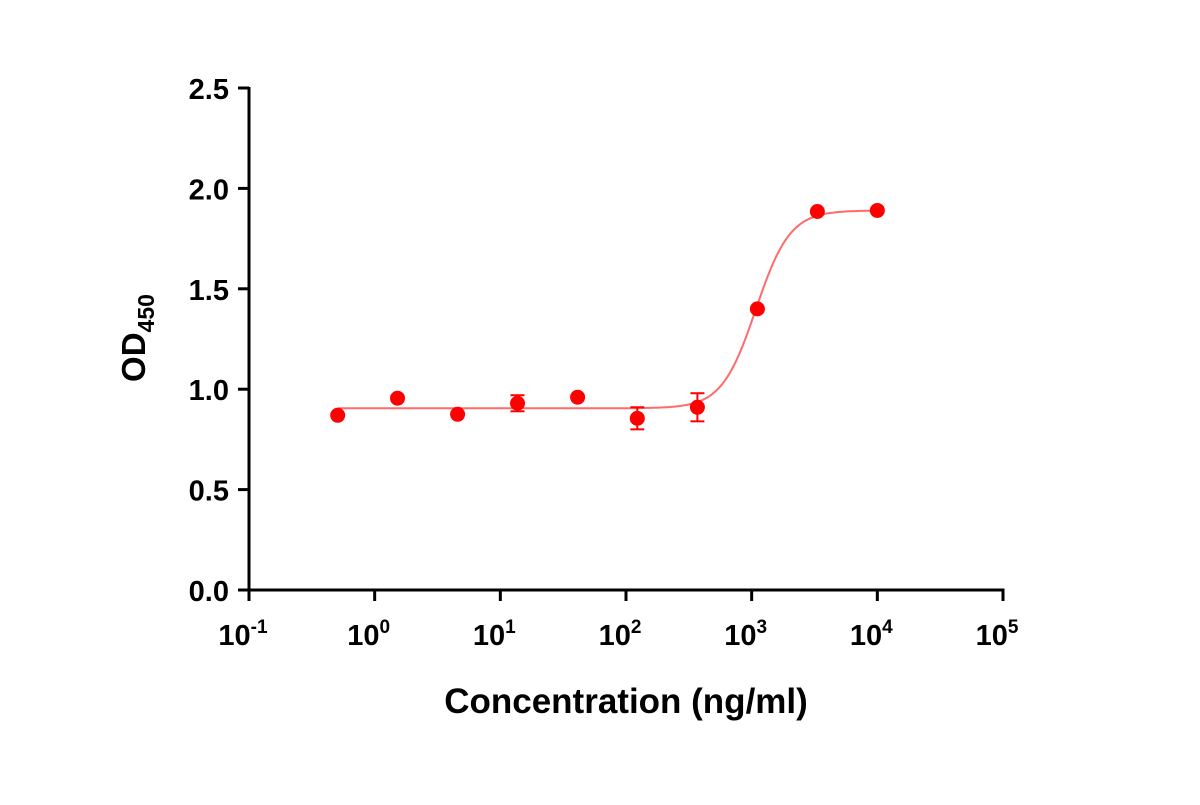  What do you see at coordinates (243, 634) in the screenshot?
I see `x-tick-label: 10⁻¹` at bounding box center [243, 634].